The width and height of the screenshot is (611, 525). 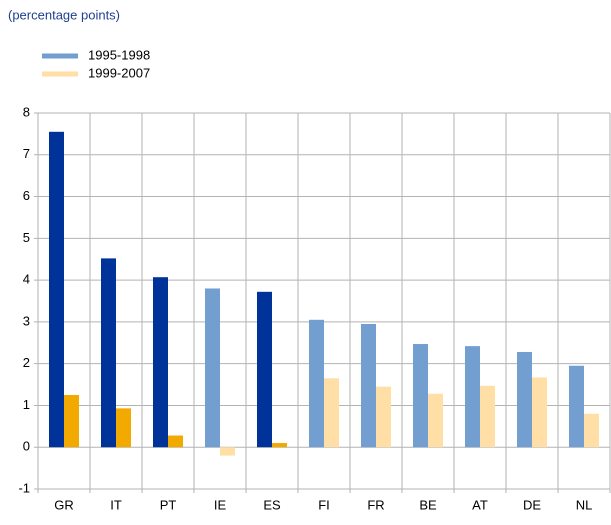 What do you see at coordinates (584, 504) in the screenshot?
I see `x-tick-label: NL` at bounding box center [584, 504].